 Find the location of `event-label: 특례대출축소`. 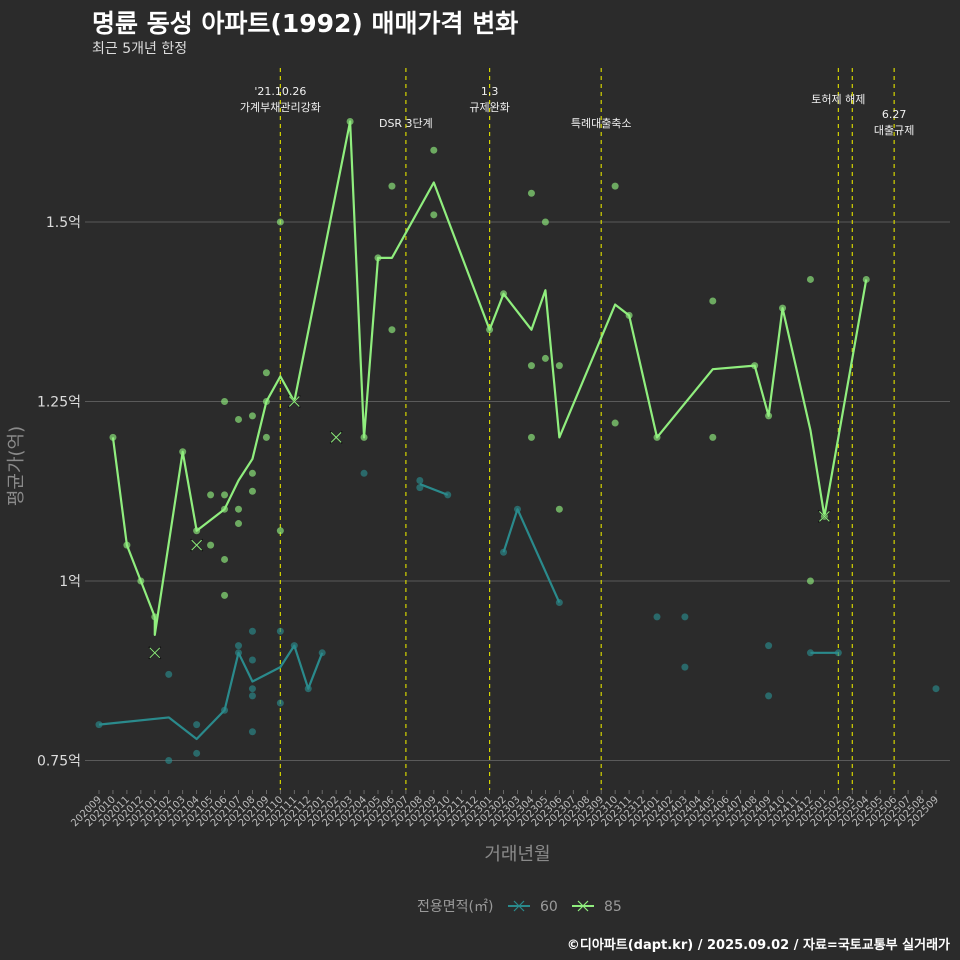

event-label: 특례대출축소 is located at coordinates (601, 123).